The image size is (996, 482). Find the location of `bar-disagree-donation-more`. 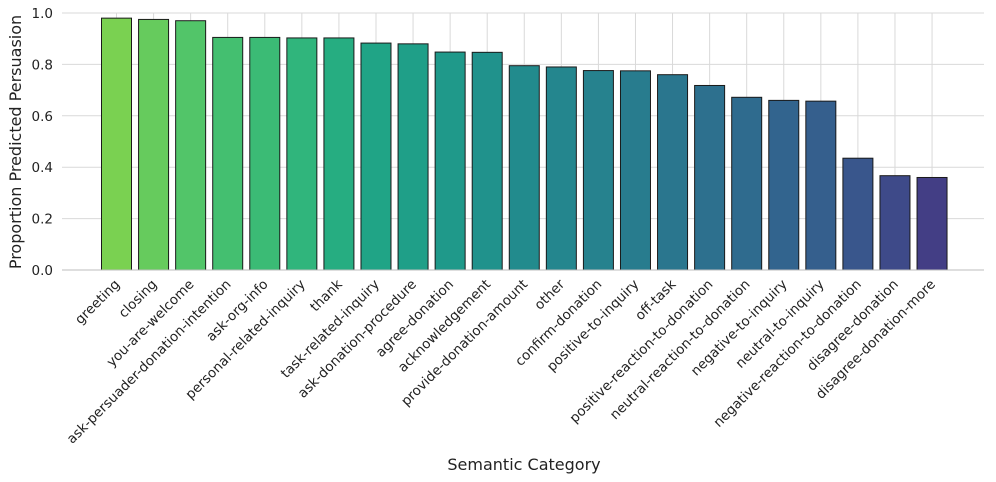

bar-disagree-donation-more is located at coordinates (932, 223).